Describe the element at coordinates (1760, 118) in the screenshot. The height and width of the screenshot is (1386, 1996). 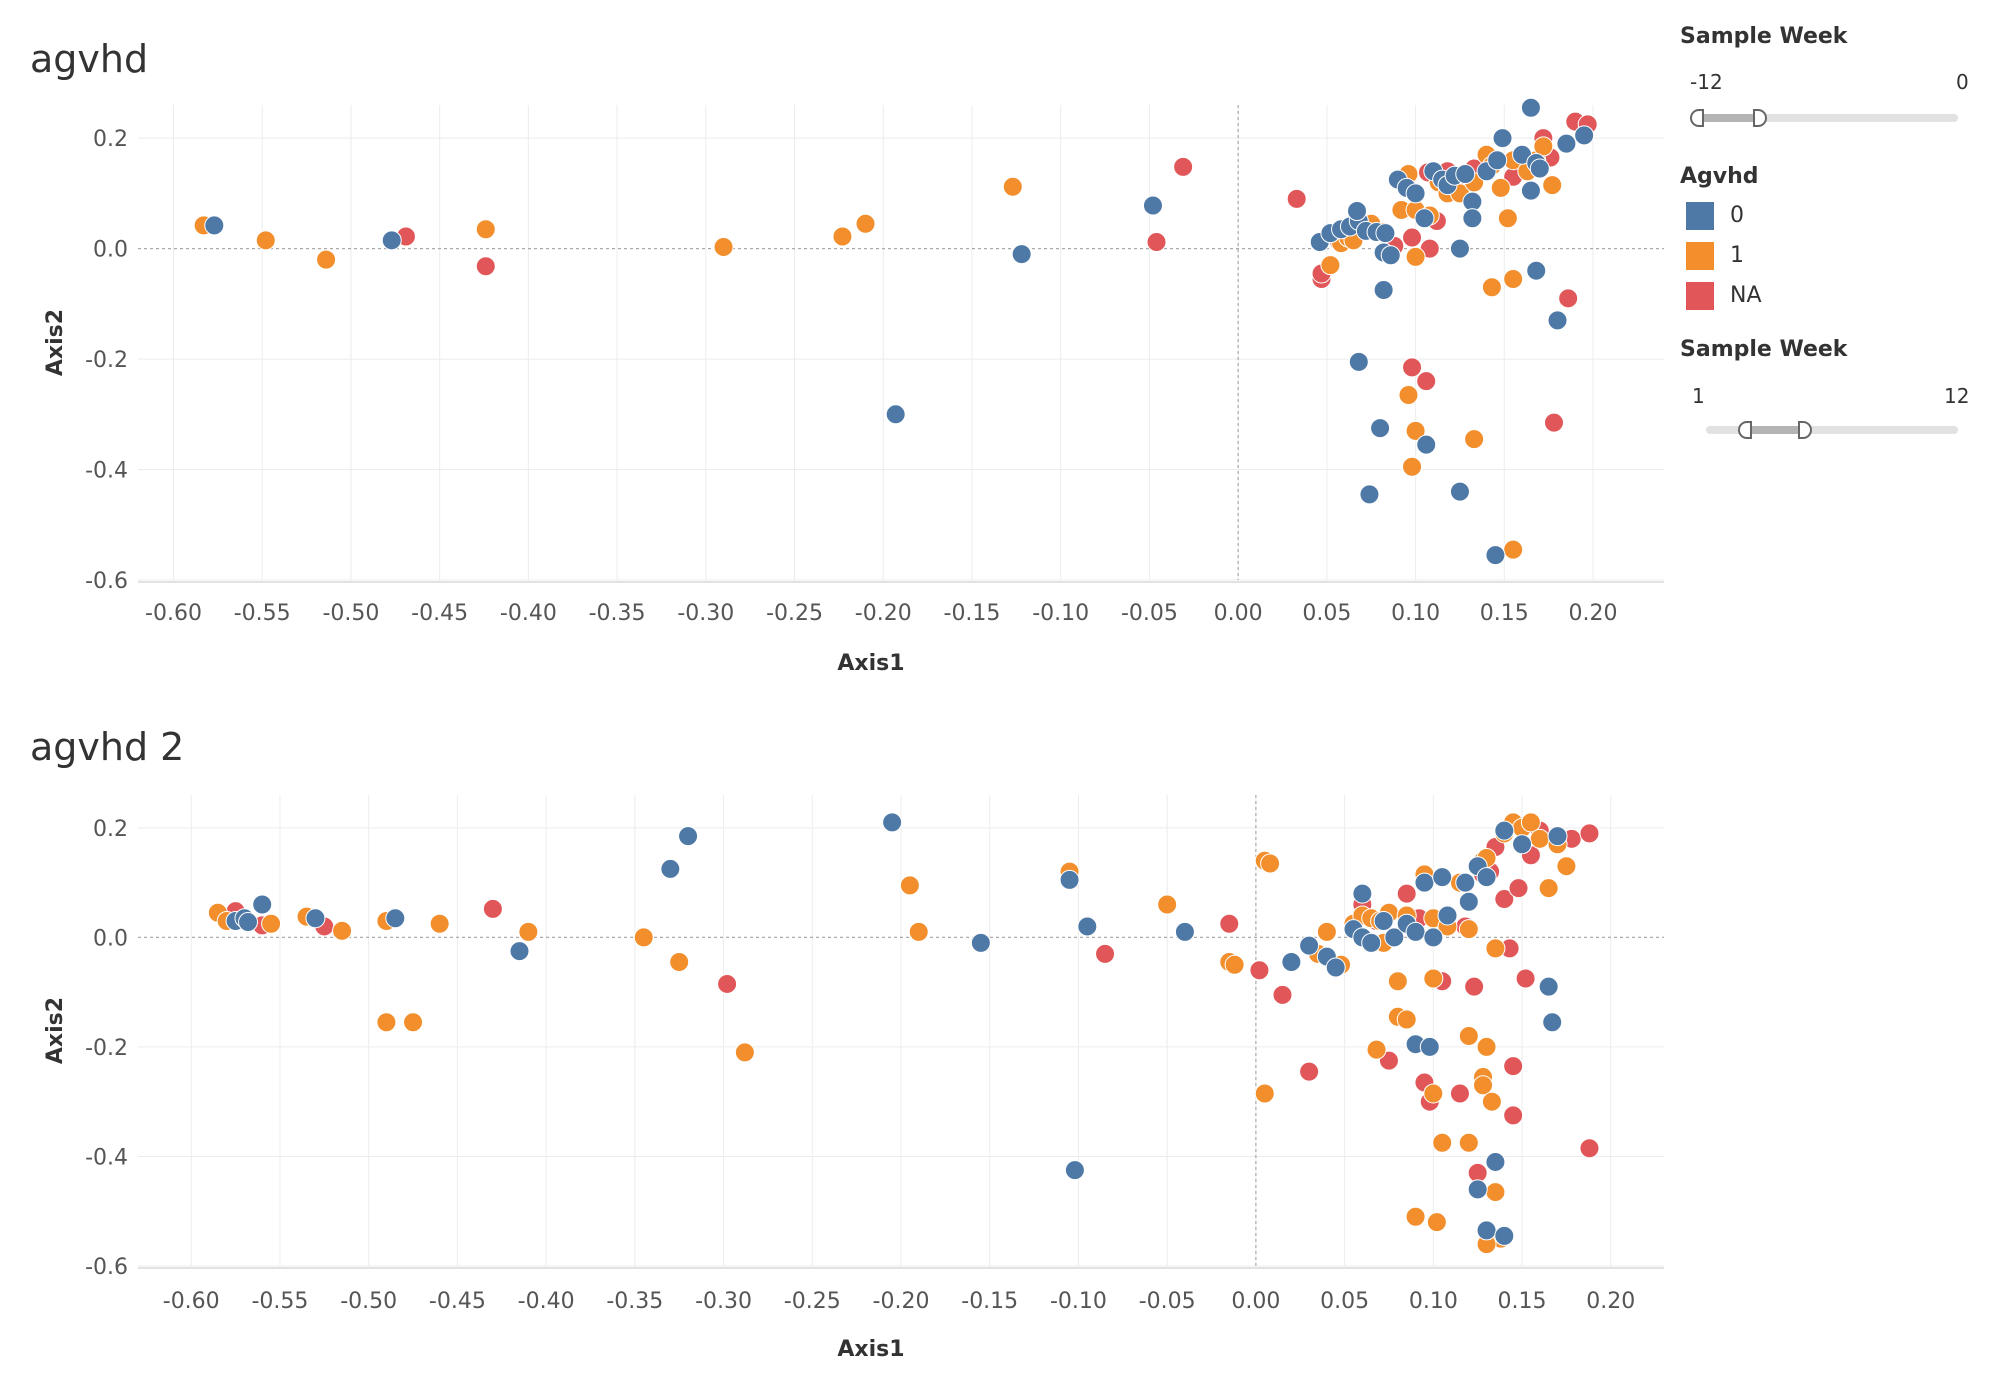
I see `range-slider-max-handle` at that location.